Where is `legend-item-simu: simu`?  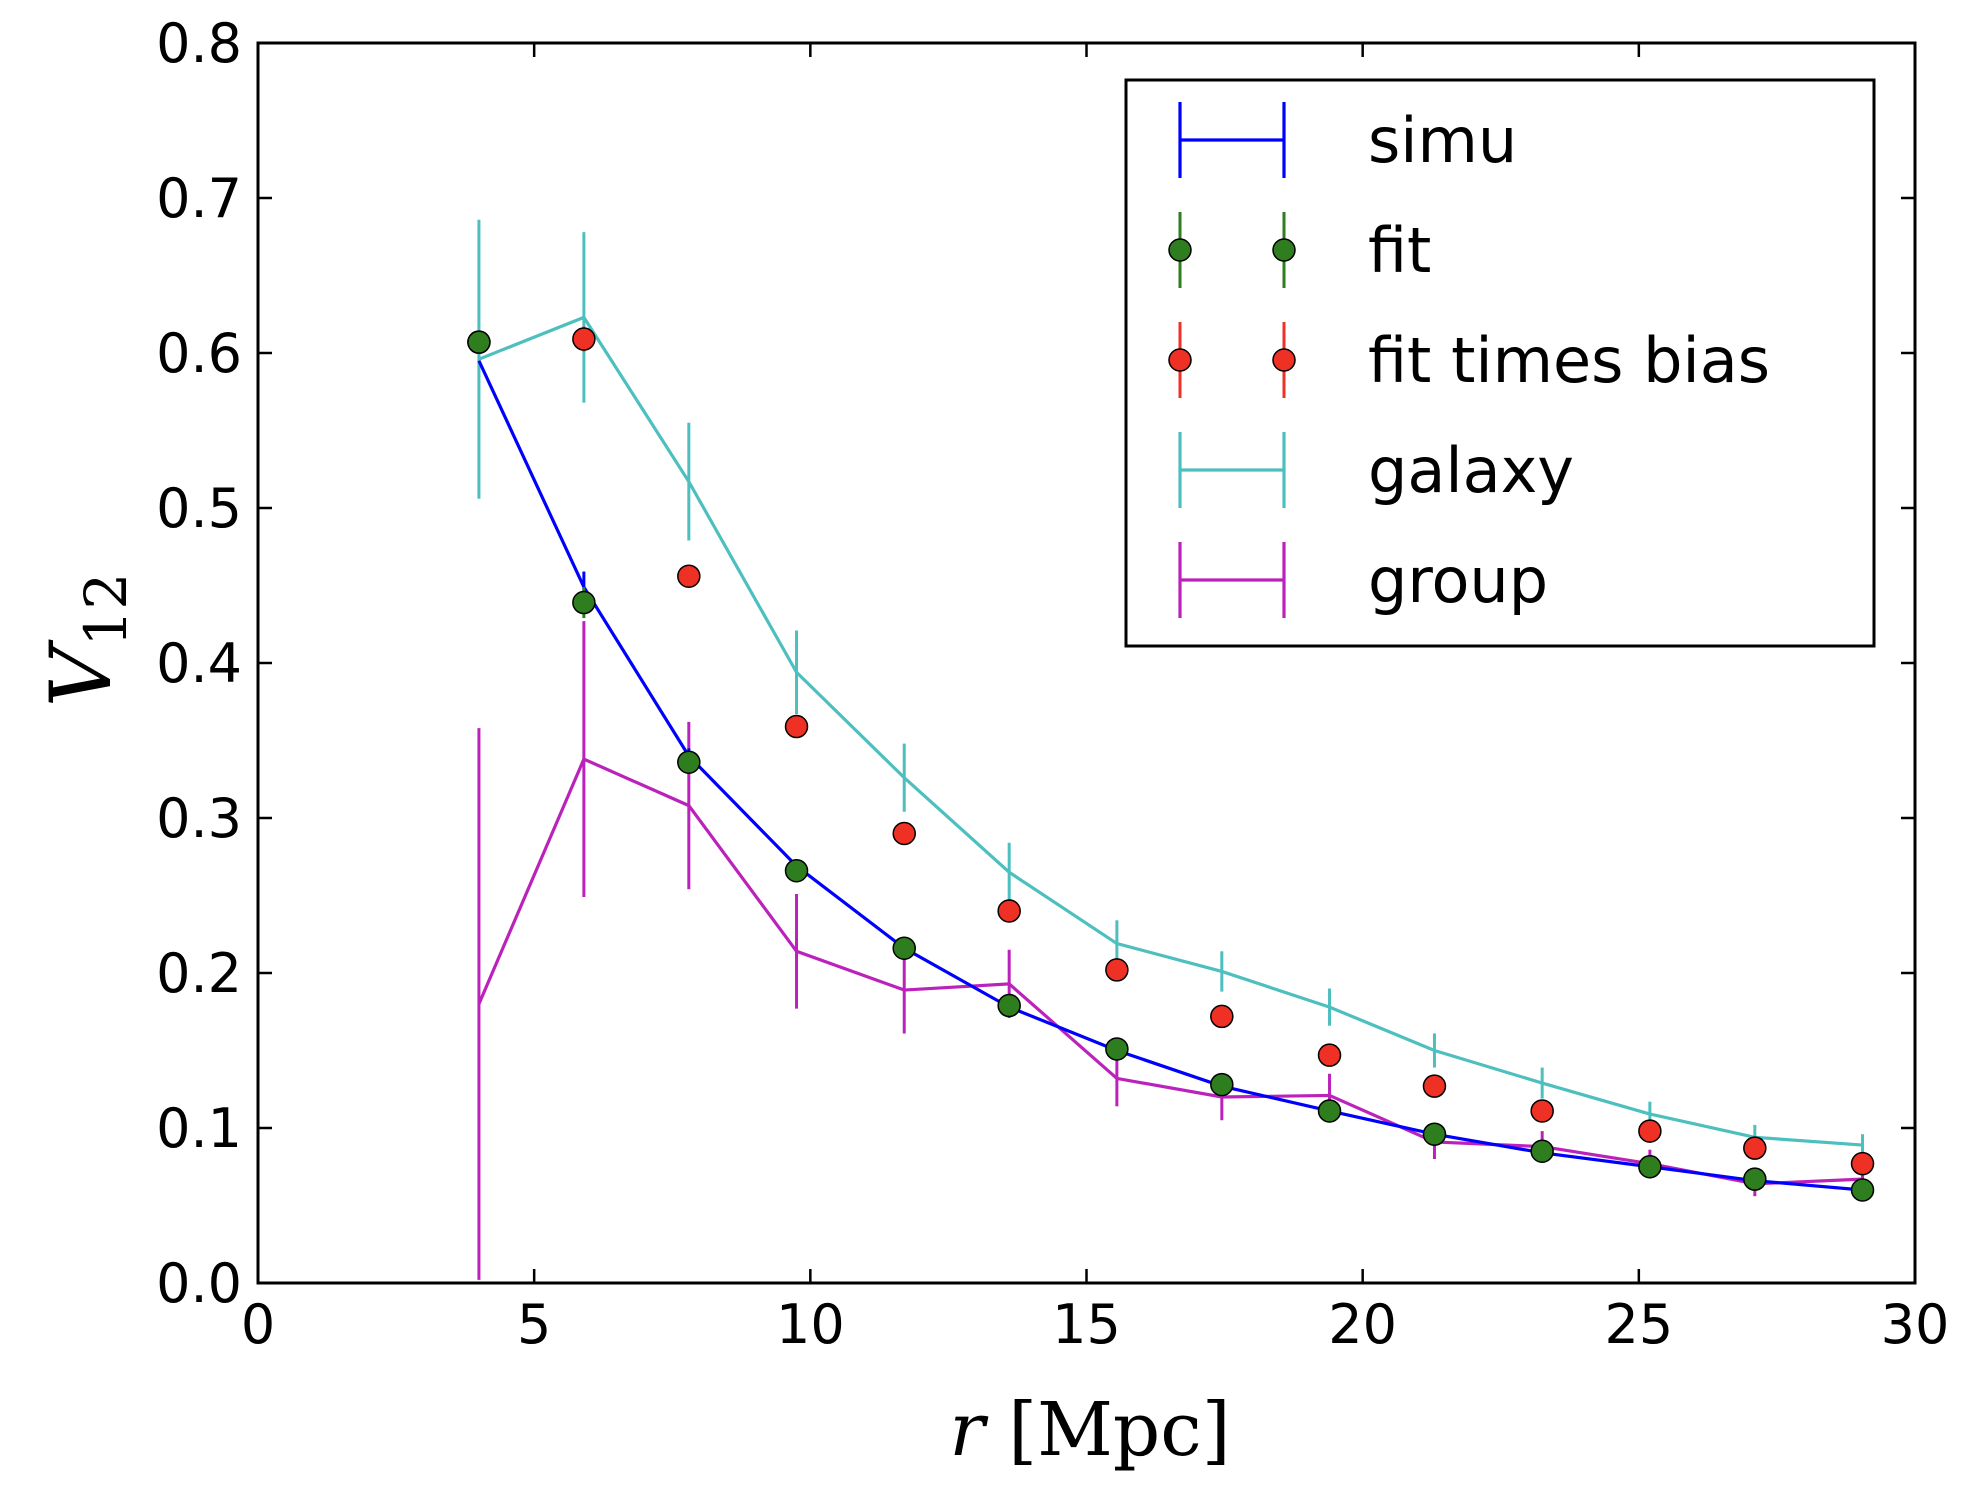
legend-item-simu: simu is located at coordinates (1347, 140).